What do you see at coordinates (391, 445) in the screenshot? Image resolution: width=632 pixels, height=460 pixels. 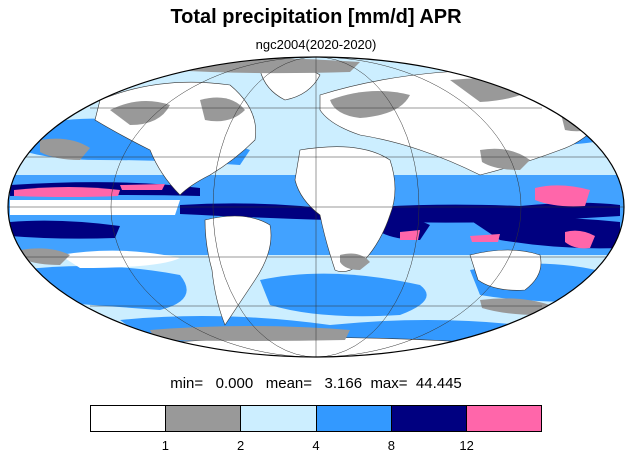 I see `colorbar-tick-label: 8` at bounding box center [391, 445].